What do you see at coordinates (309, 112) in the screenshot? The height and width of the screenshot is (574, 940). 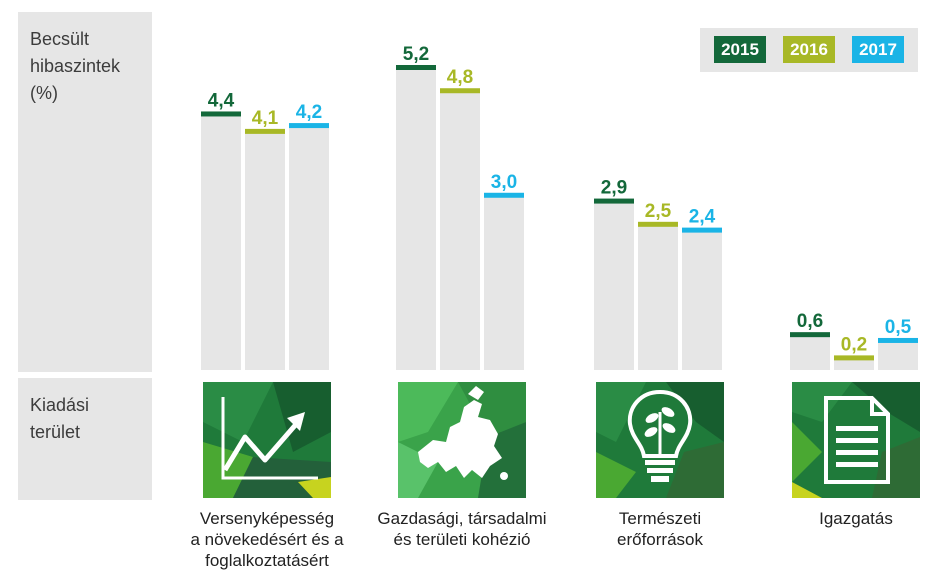 I see `data-label-2017-0: 4,2` at bounding box center [309, 112].